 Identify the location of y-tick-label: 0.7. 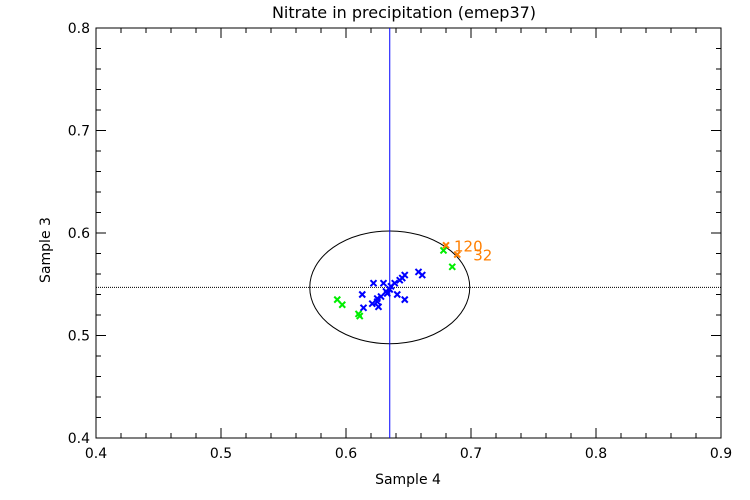
(79, 132).